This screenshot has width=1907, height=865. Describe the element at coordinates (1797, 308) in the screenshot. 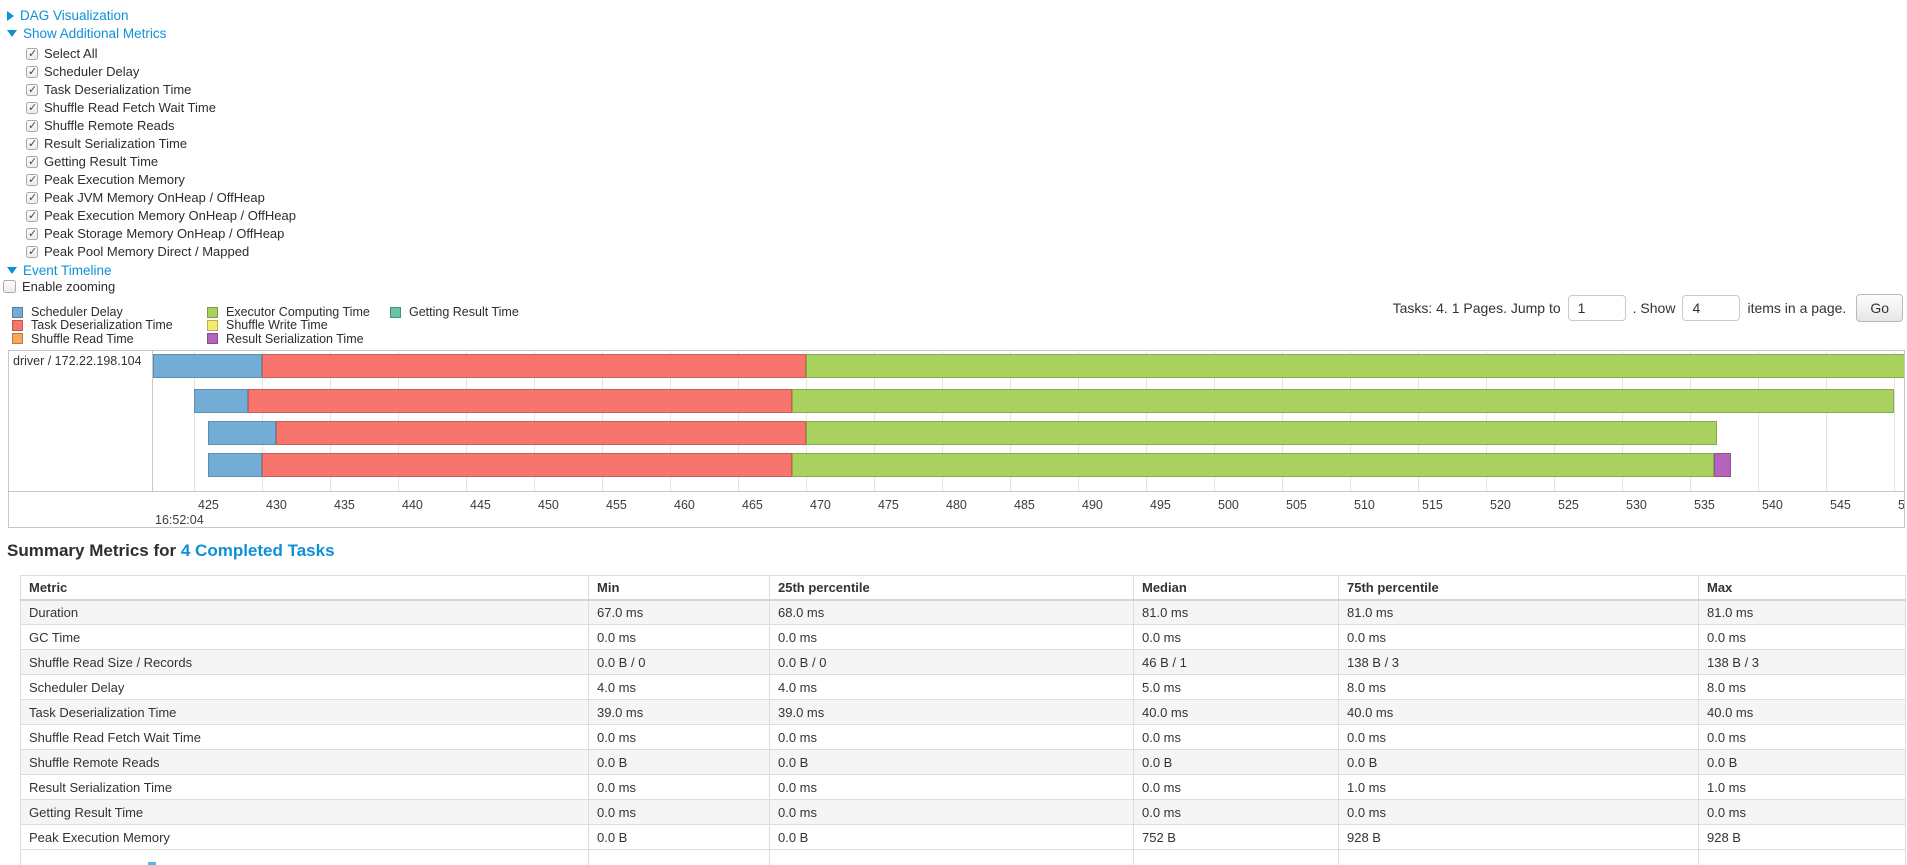

I see `pagination-suffix-label: items in a page.` at that location.